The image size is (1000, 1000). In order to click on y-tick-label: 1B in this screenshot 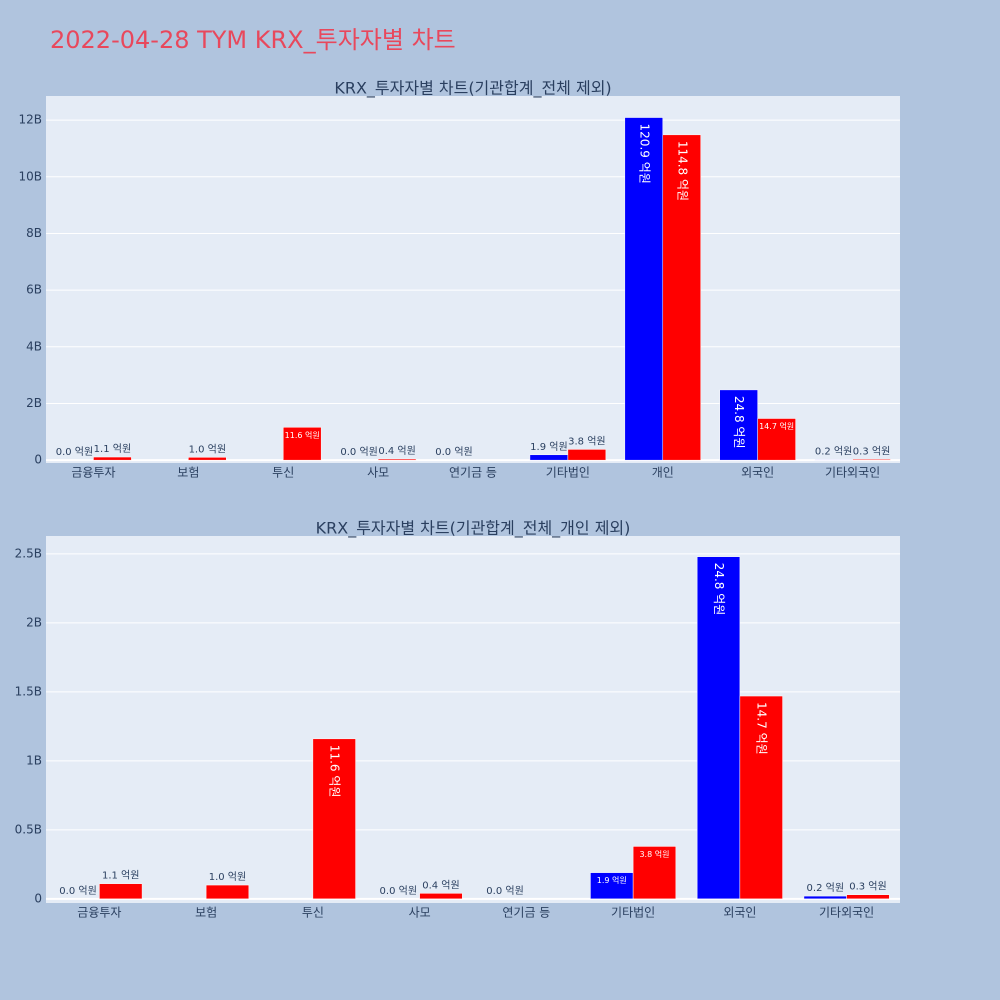, I will do `click(34, 760)`.